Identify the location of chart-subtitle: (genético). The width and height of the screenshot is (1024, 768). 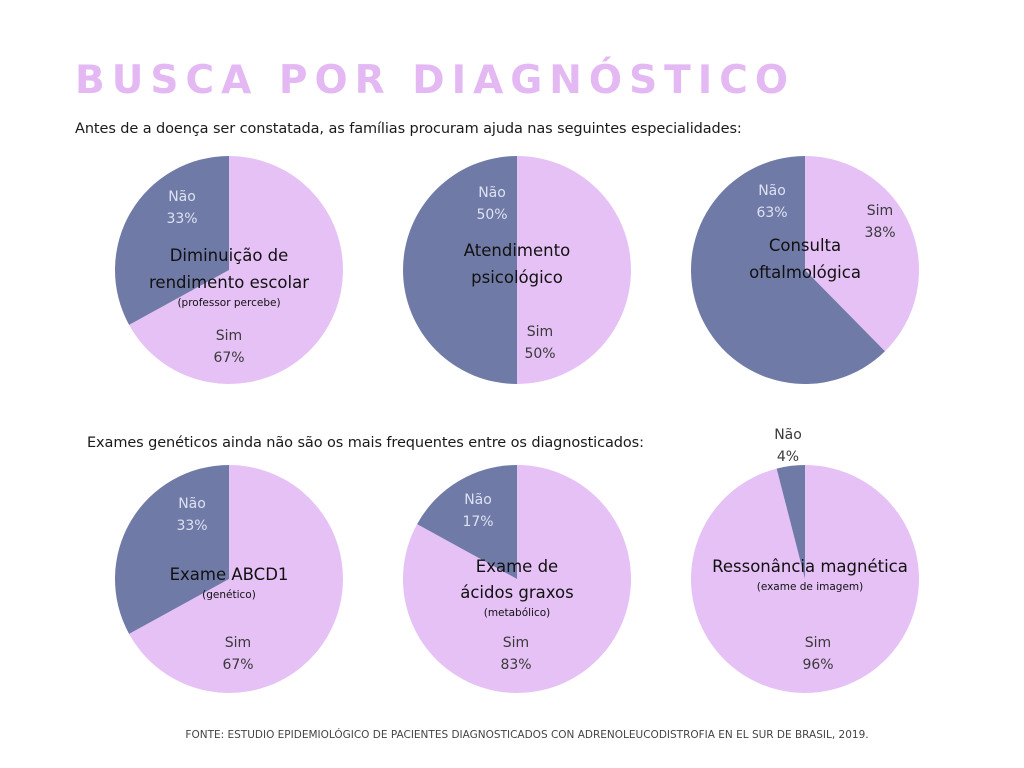
(229, 595).